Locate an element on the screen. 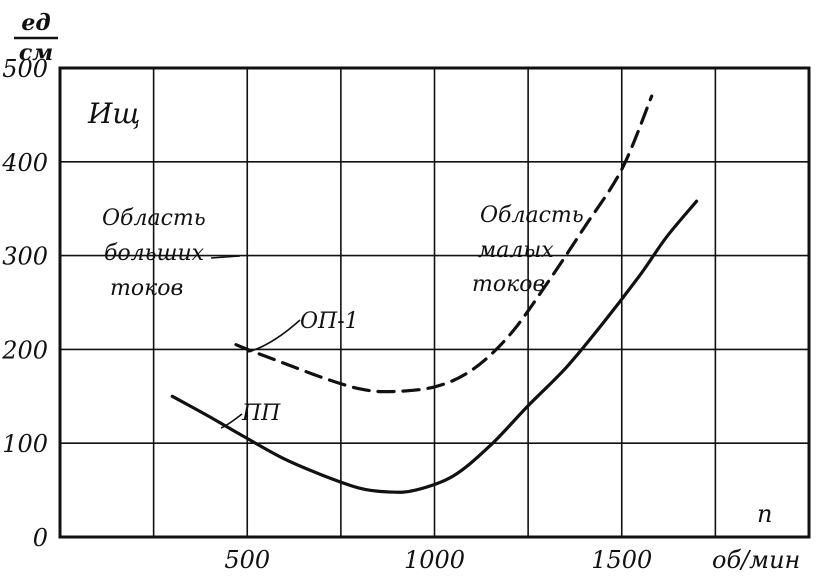 The height and width of the screenshot is (577, 816). annotation-large-line-2: больших is located at coordinates (154, 253).